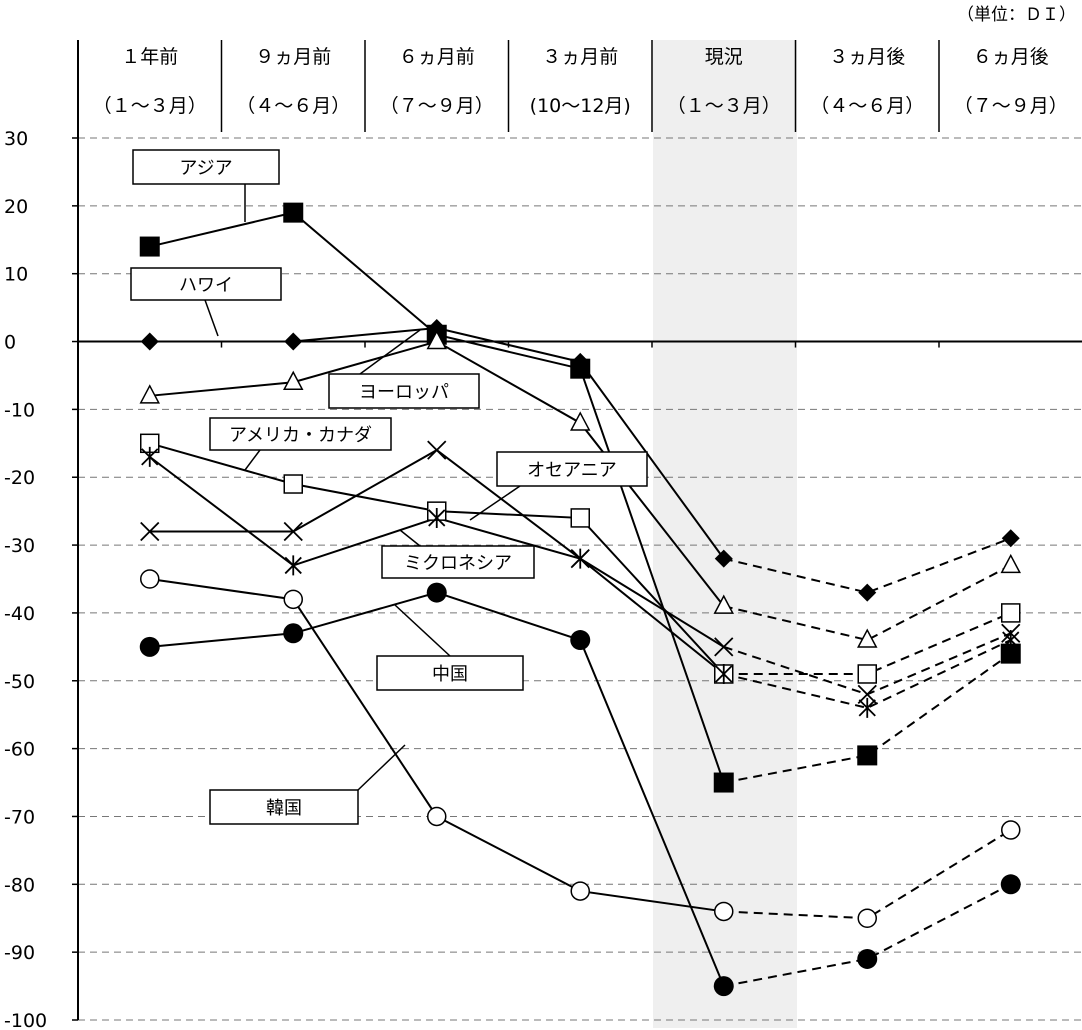  What do you see at coordinates (19, 478) in the screenshot?
I see `y-tick-label: -20` at bounding box center [19, 478].